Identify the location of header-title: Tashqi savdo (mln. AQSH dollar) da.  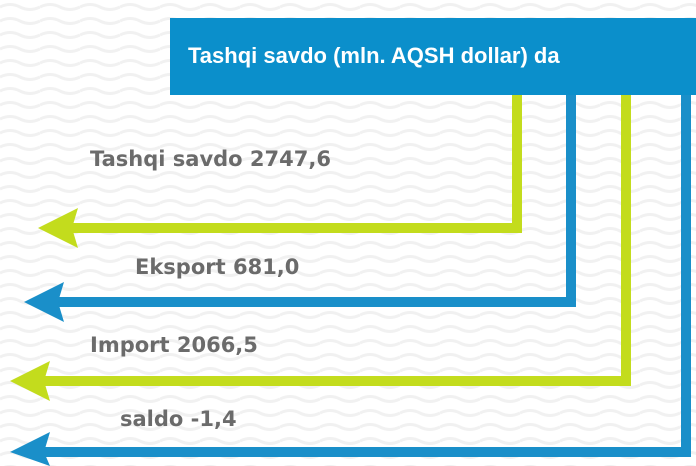
(374, 55).